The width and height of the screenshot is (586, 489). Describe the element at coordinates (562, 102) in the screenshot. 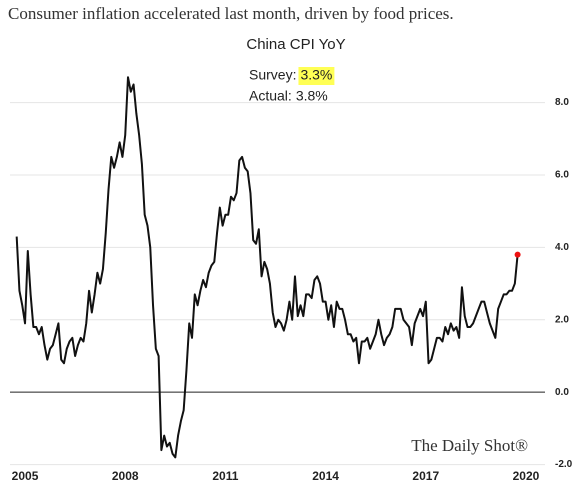

I see `y-tick-label: 8.0` at that location.